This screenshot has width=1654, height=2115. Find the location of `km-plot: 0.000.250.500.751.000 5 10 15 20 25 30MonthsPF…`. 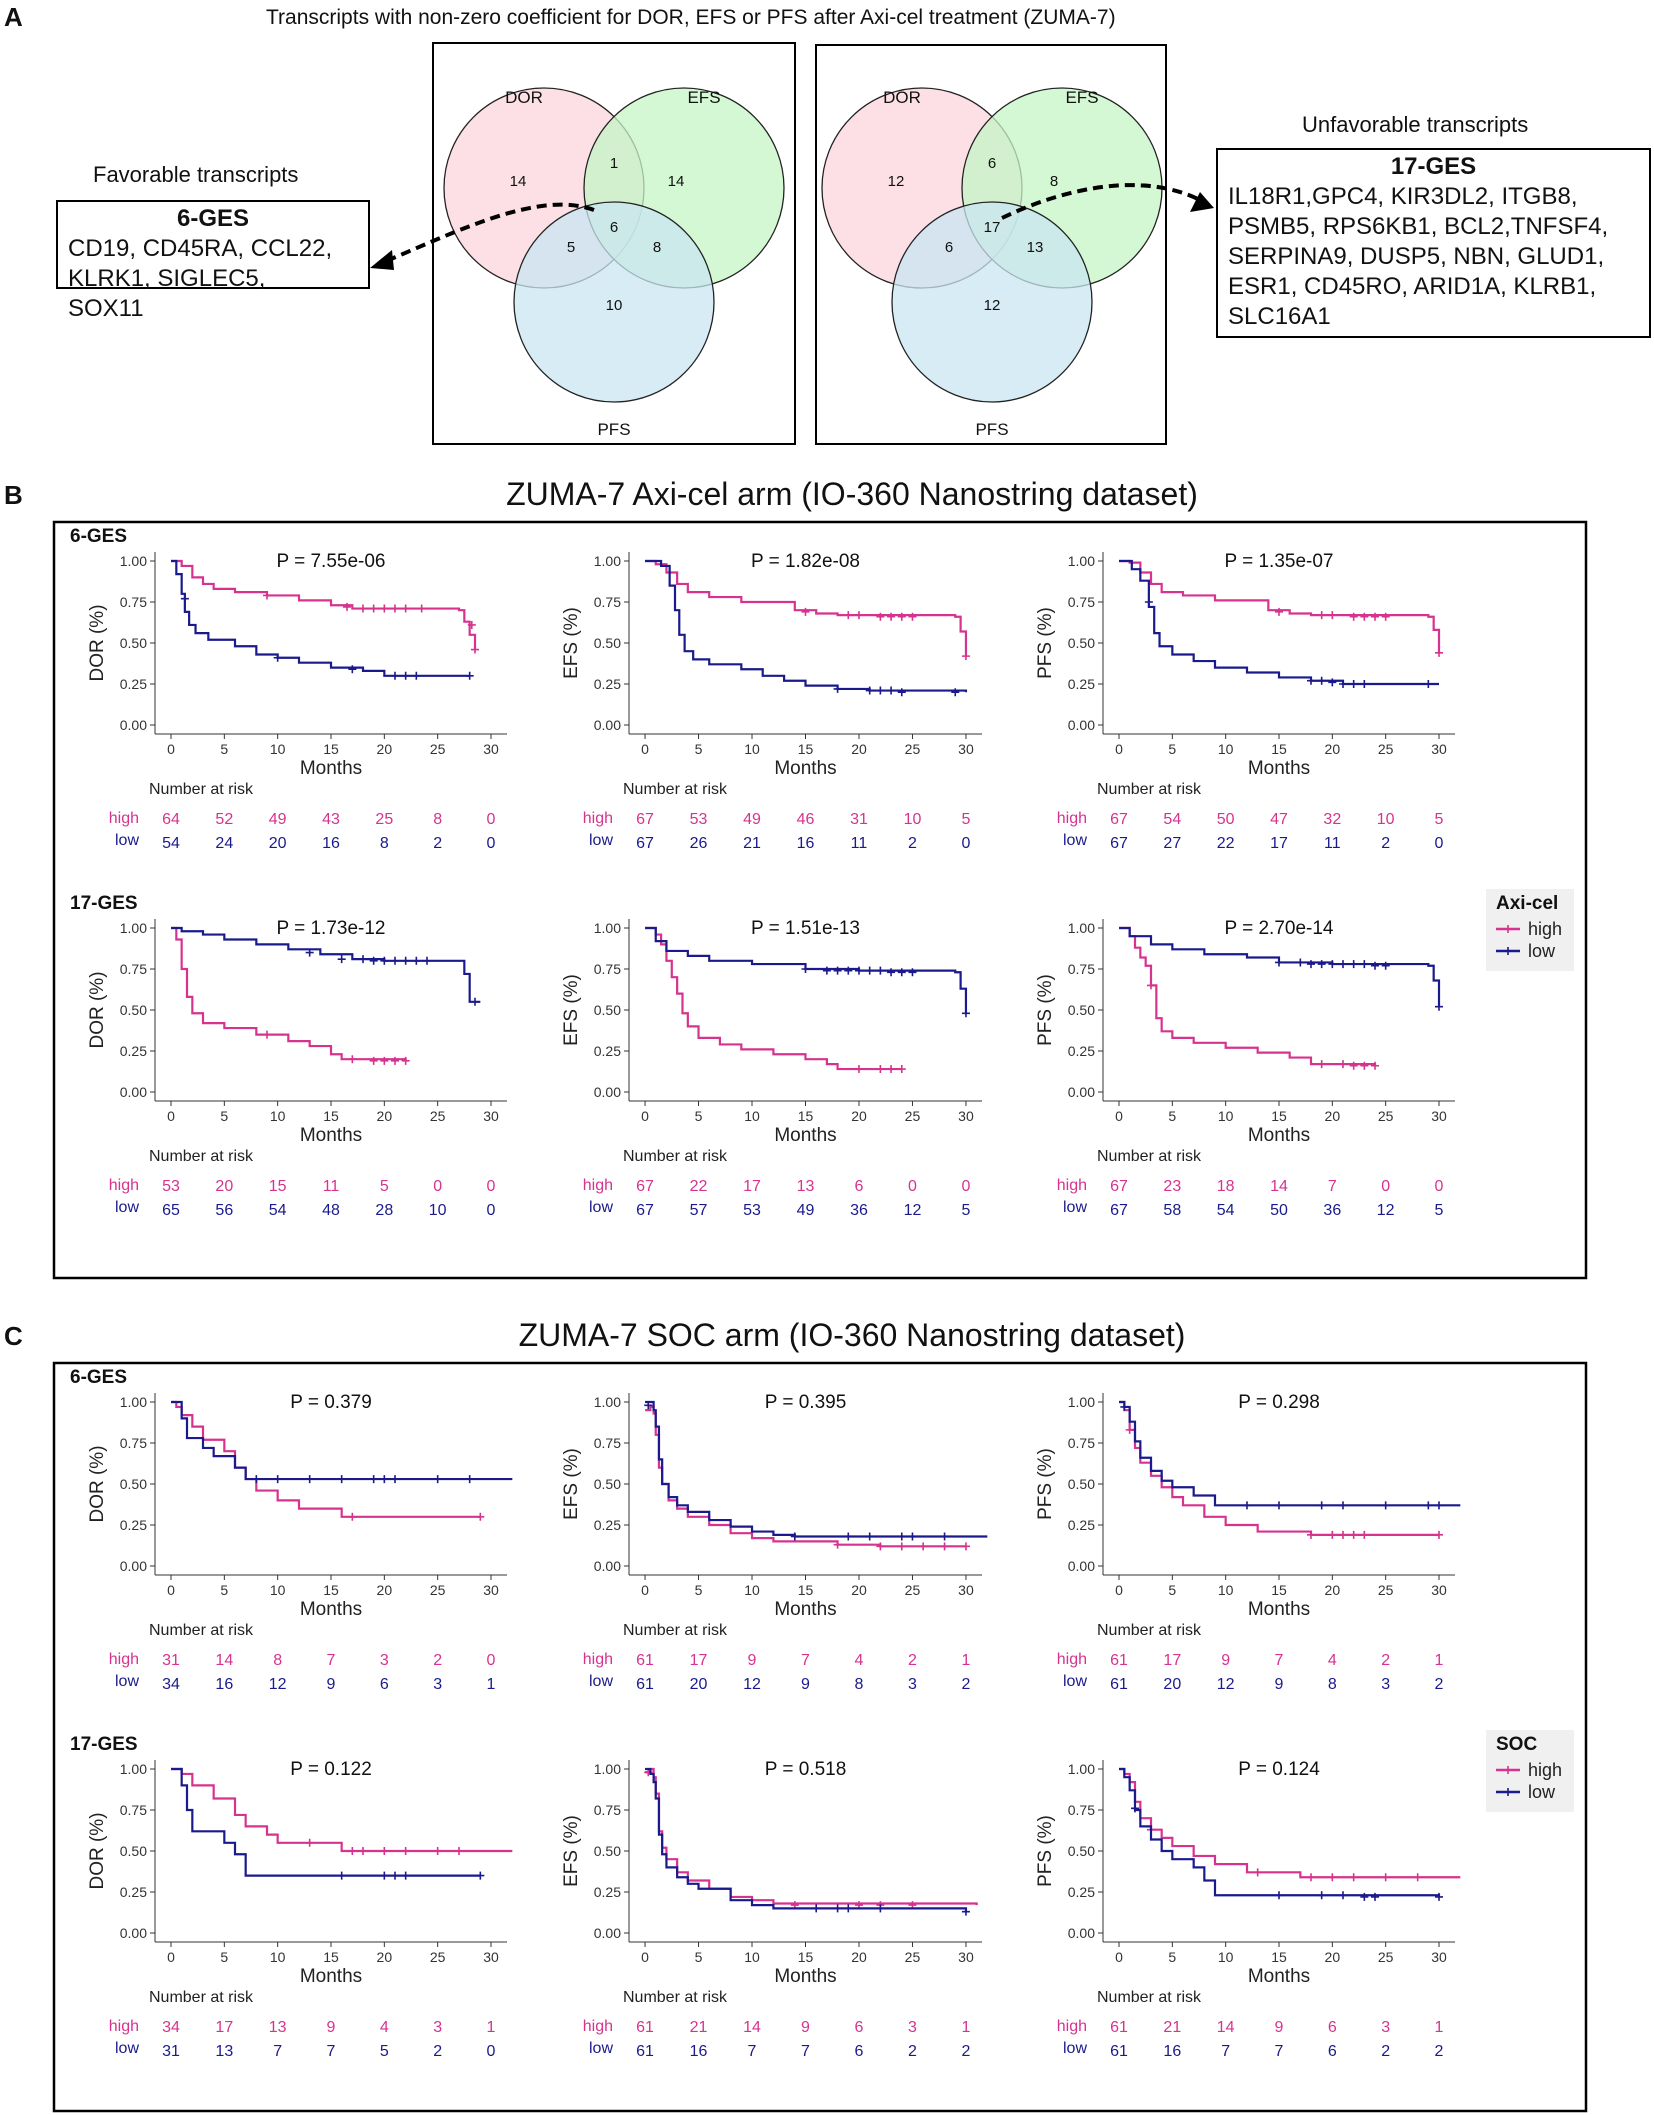

km-plot: 0.000.250.500.751.000 5 10 15 20 25 30MonthsPF… is located at coordinates (1245, 701).